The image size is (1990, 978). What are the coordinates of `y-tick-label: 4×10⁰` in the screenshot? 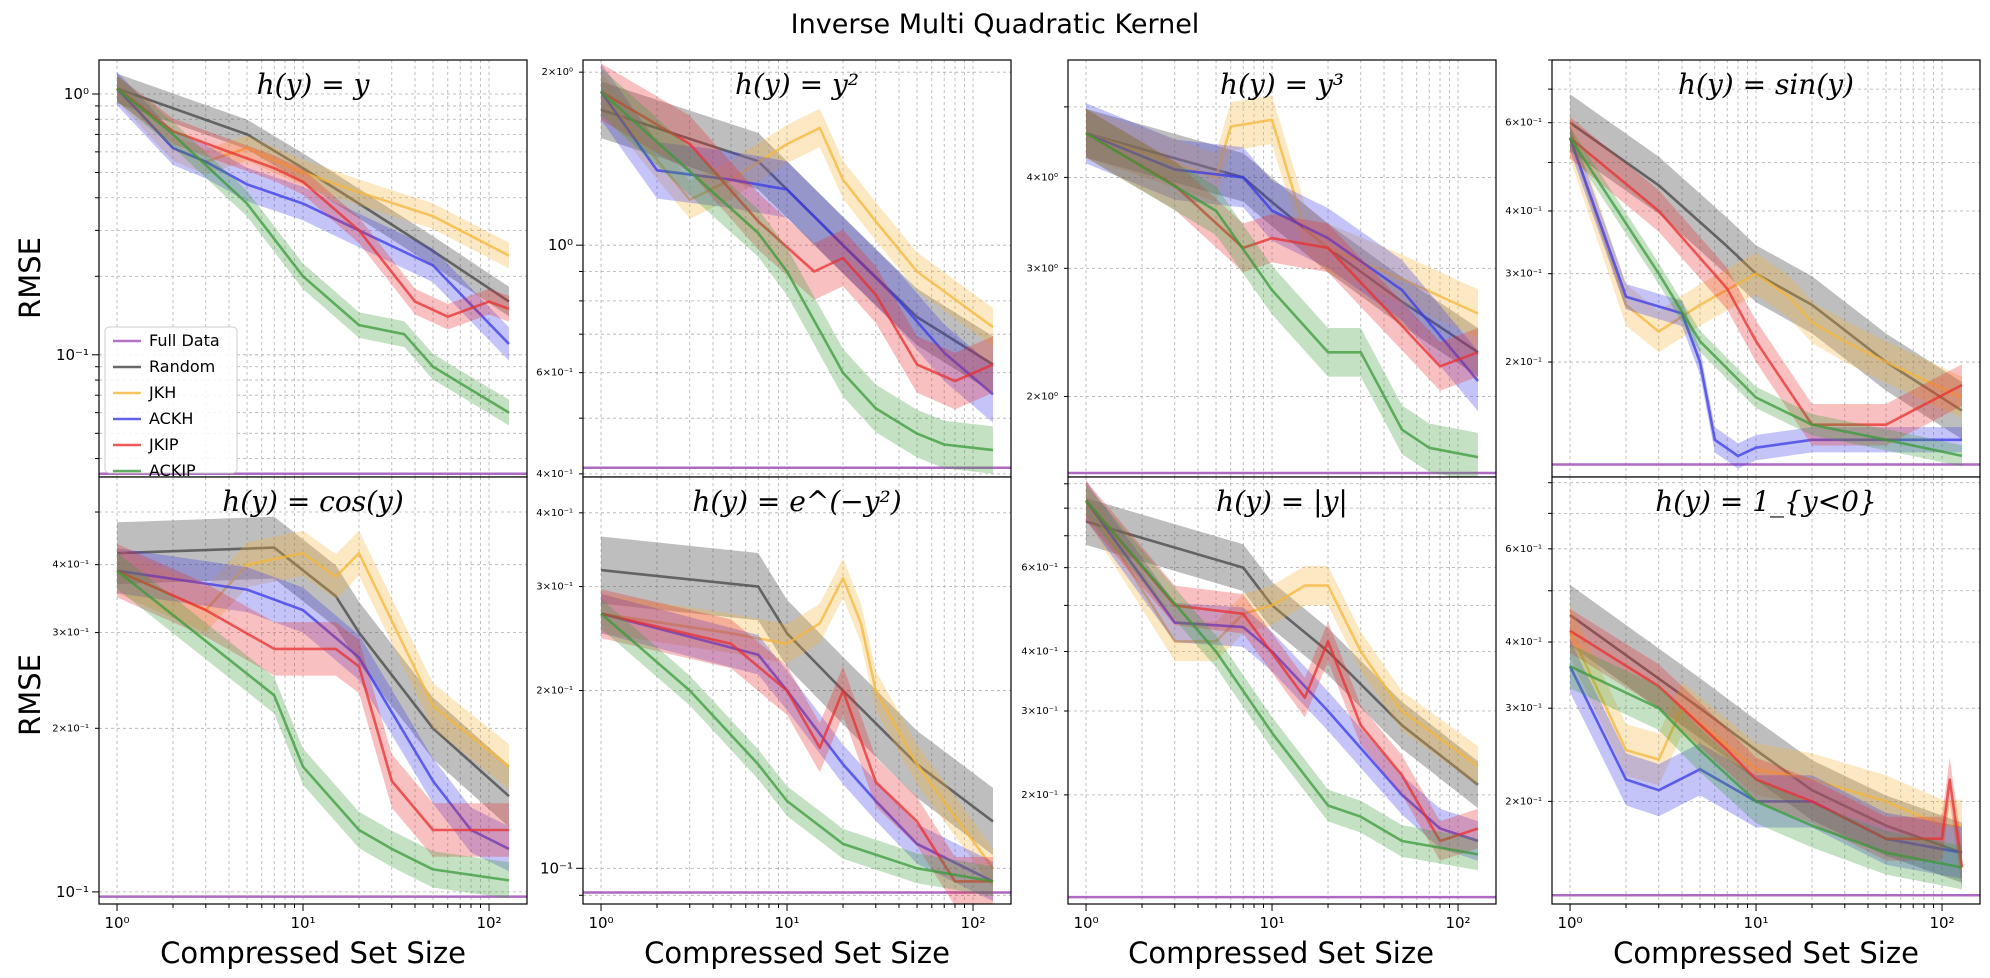 It's located at (1042, 177).